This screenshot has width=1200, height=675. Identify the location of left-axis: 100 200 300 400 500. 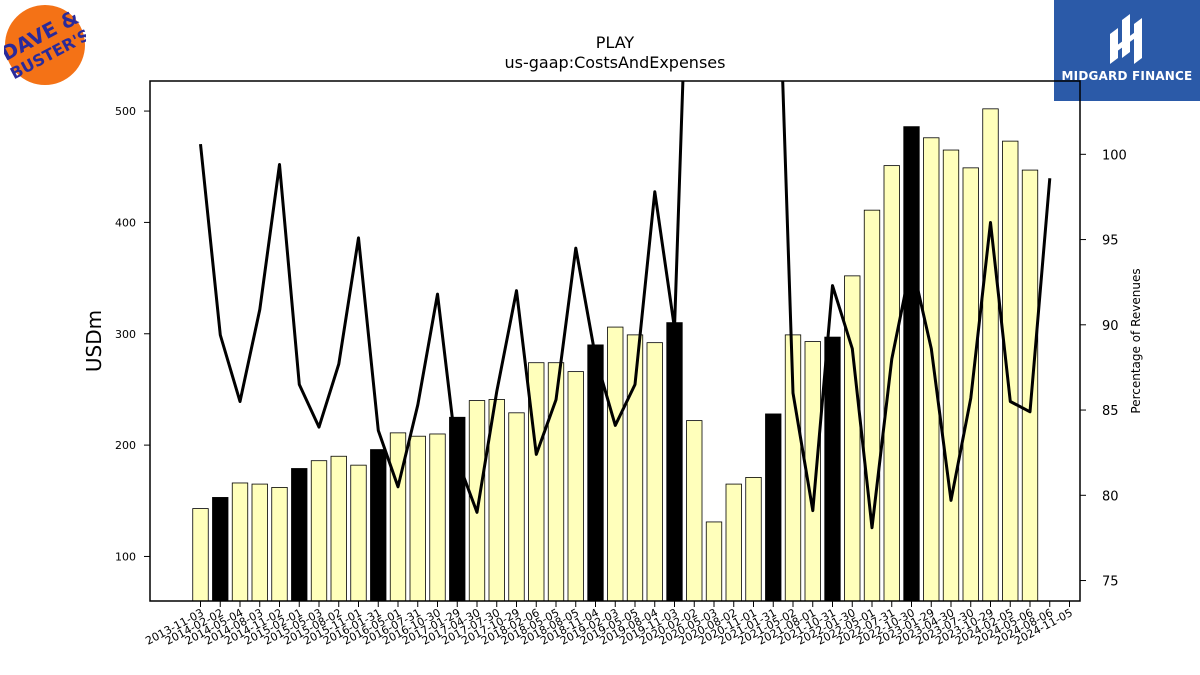
(132, 334).